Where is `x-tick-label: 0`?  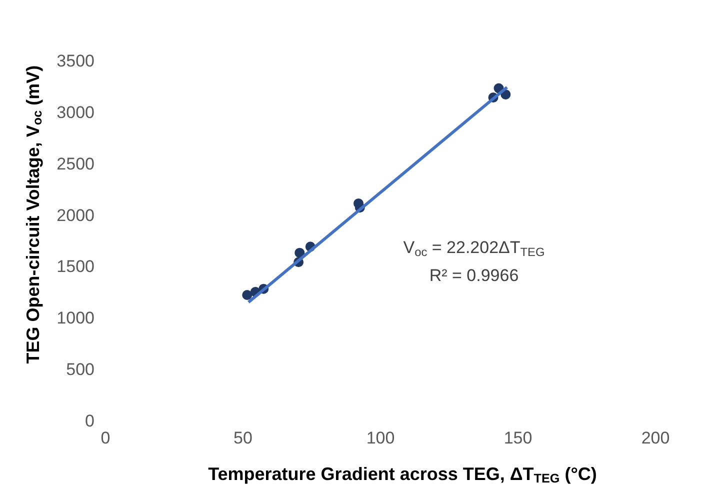
x-tick-label: 0 is located at coordinates (105, 438).